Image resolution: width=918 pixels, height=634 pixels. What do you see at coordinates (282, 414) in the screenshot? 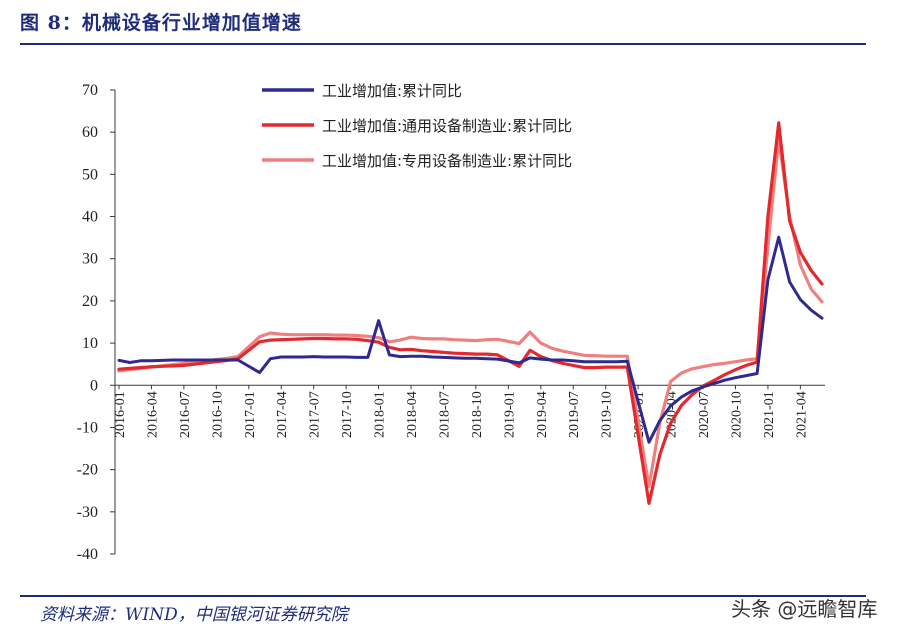
I see `x-tick-label: 2017-04` at bounding box center [282, 414].